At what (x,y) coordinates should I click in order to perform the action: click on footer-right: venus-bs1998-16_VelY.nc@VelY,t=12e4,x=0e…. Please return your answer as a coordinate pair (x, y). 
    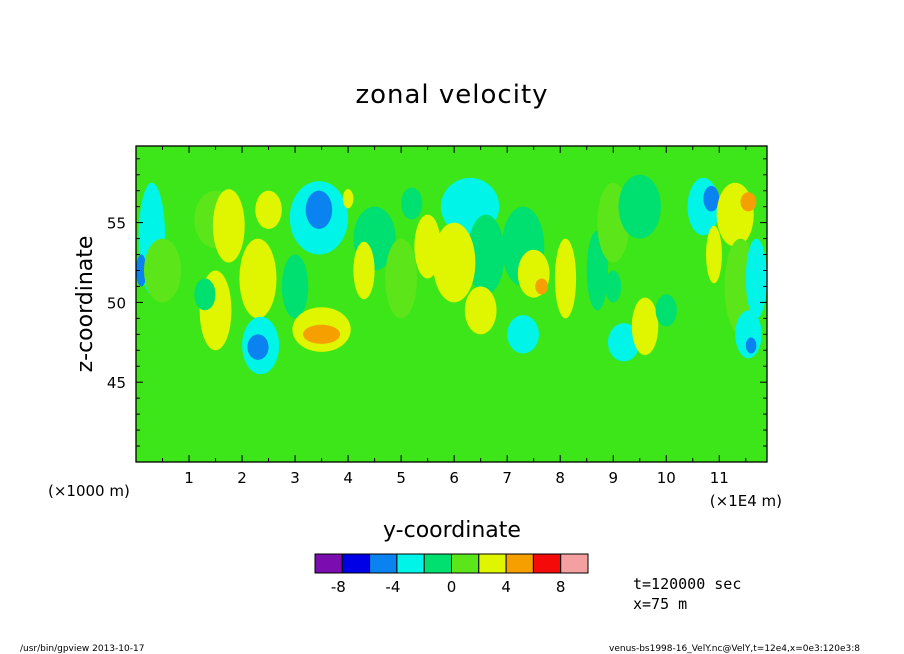
    Looking at the image, I should click on (734, 649).